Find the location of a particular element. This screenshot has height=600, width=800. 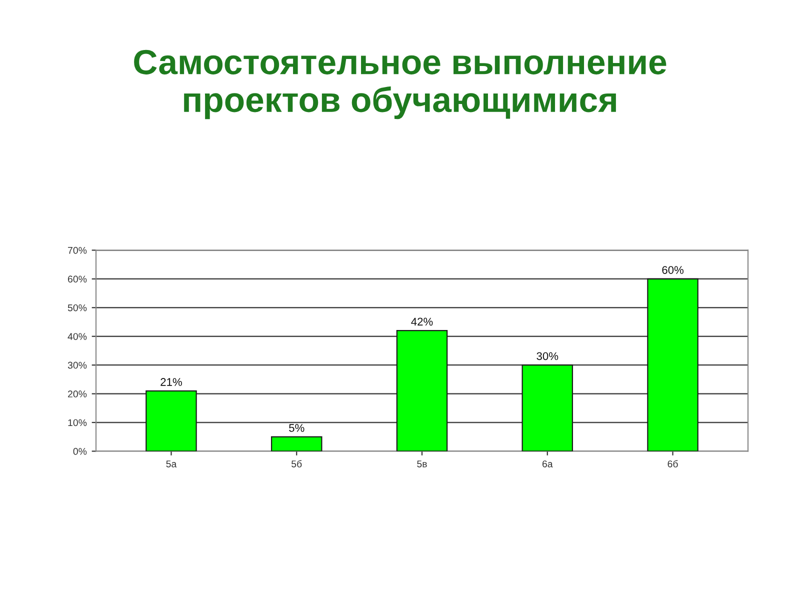

y-tick-label: 20% is located at coordinates (77, 394).